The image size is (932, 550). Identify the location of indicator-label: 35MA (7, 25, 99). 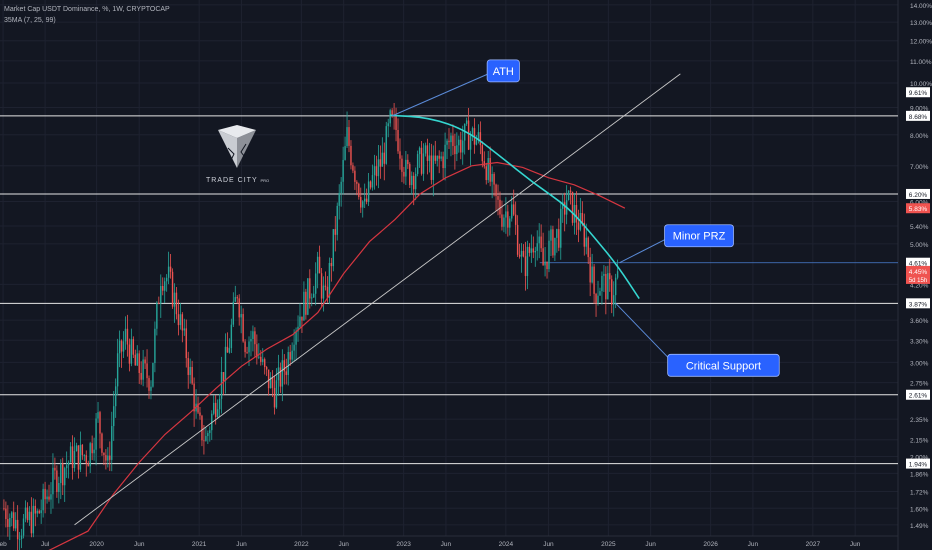
(30, 20).